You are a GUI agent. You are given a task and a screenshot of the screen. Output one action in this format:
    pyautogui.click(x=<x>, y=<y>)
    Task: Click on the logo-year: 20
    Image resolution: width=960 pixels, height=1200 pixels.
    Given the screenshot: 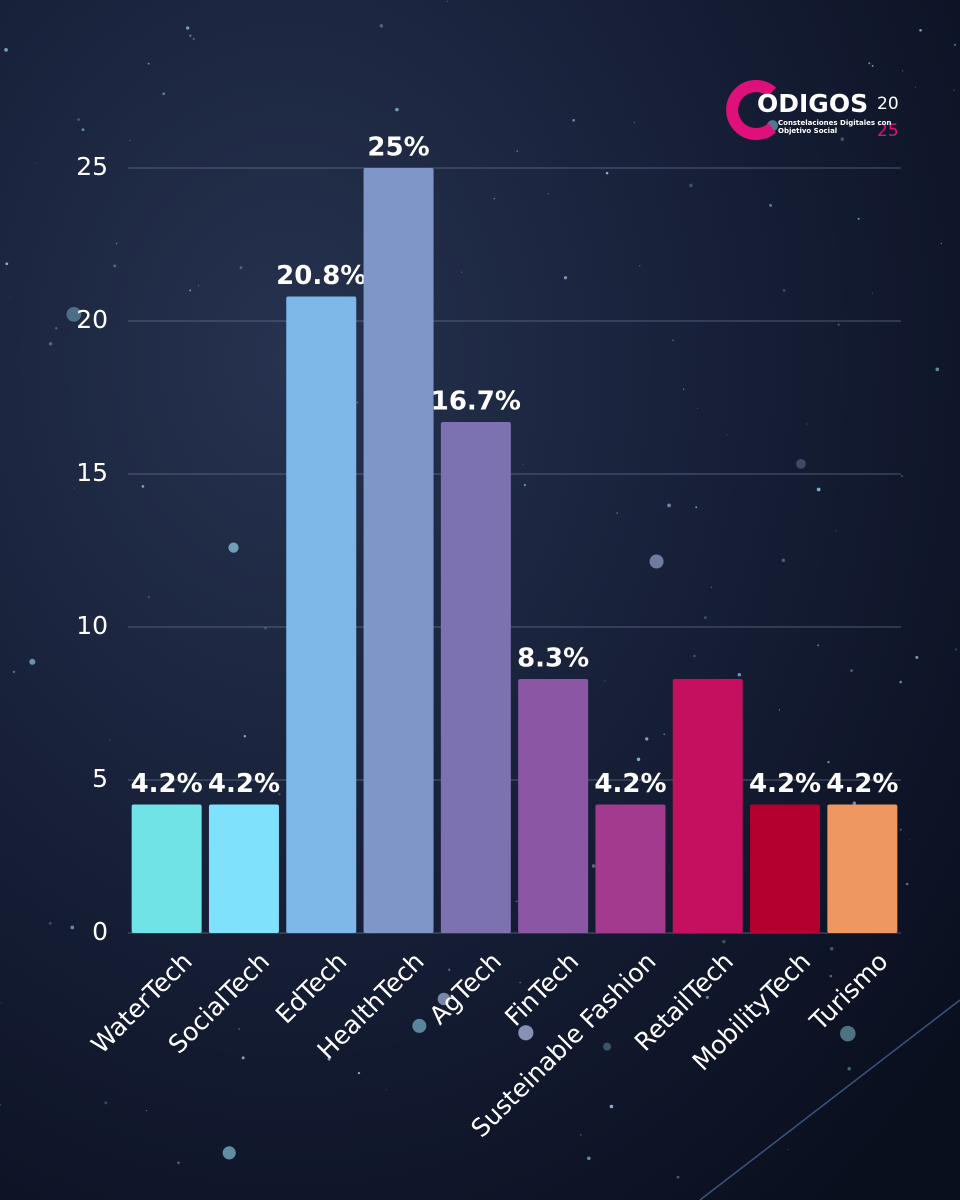 What is the action you would take?
    pyautogui.click(x=888, y=104)
    